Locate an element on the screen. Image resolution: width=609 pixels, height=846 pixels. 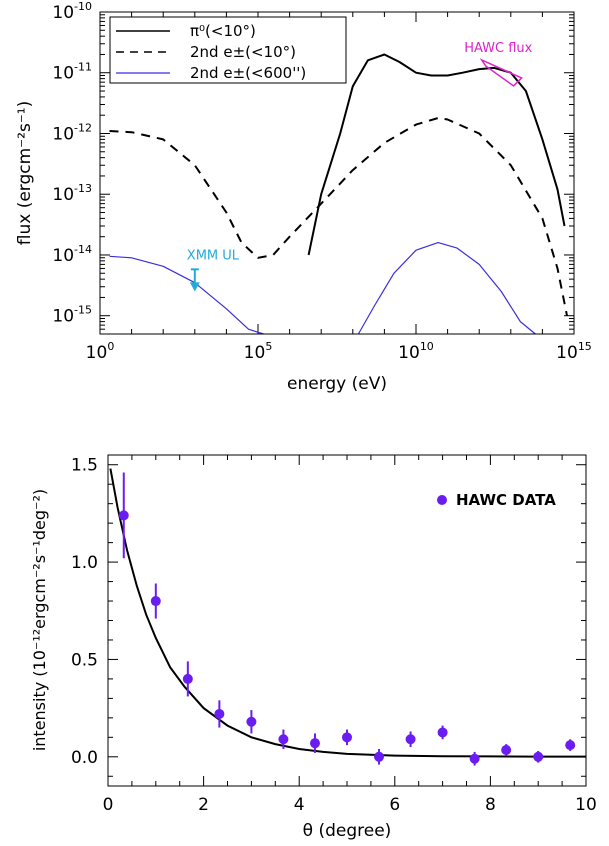
top-y-tick-label: 10-10 is located at coordinates (72, 11).